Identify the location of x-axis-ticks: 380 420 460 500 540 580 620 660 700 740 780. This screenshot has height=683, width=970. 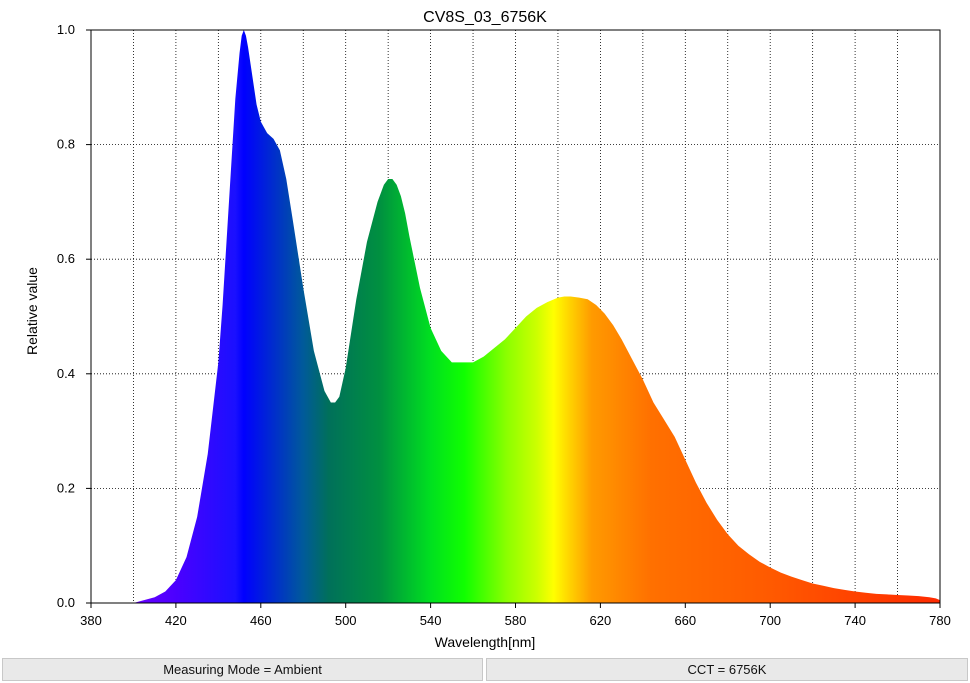
(515, 615).